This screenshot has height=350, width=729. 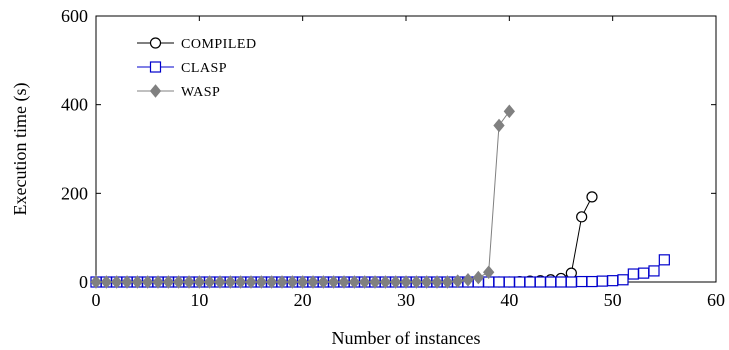 I want to click on y-tick-label: 0, so click(x=83, y=282).